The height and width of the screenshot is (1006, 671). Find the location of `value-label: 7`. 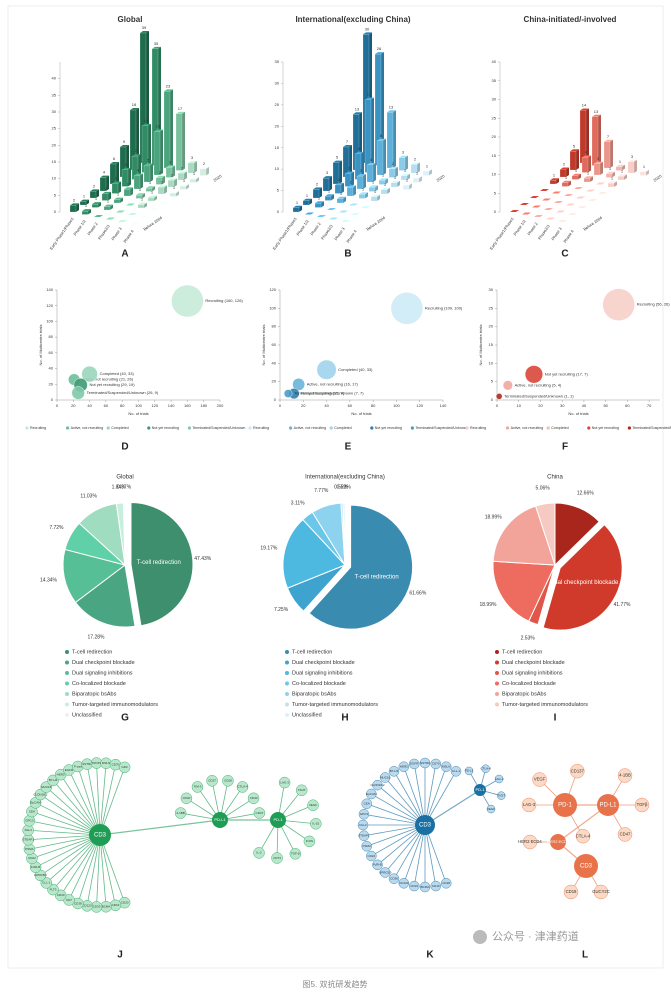

value-label: 7 is located at coordinates (136, 150).